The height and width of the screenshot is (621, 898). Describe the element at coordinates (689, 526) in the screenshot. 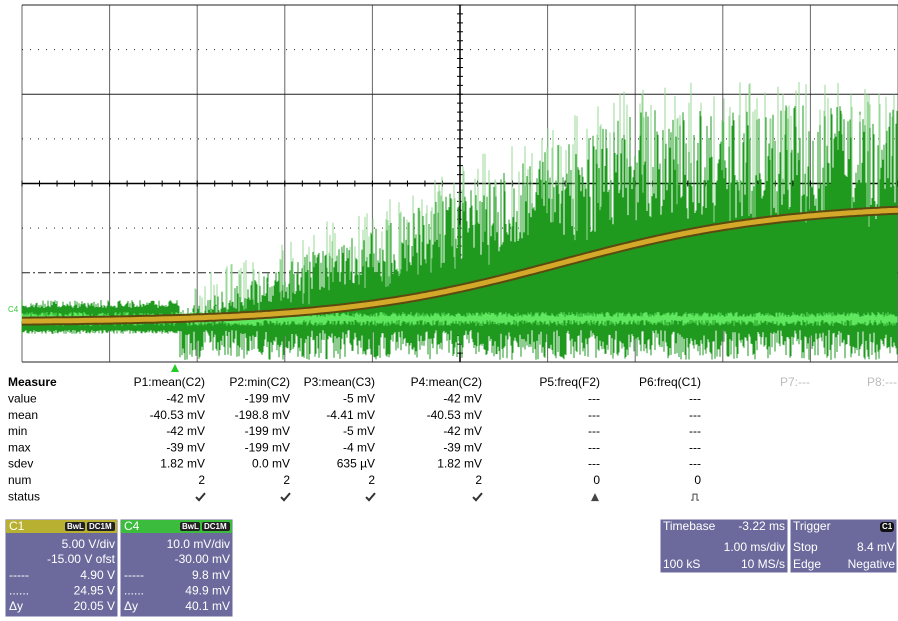

I see `timebase-label: Timebase` at that location.